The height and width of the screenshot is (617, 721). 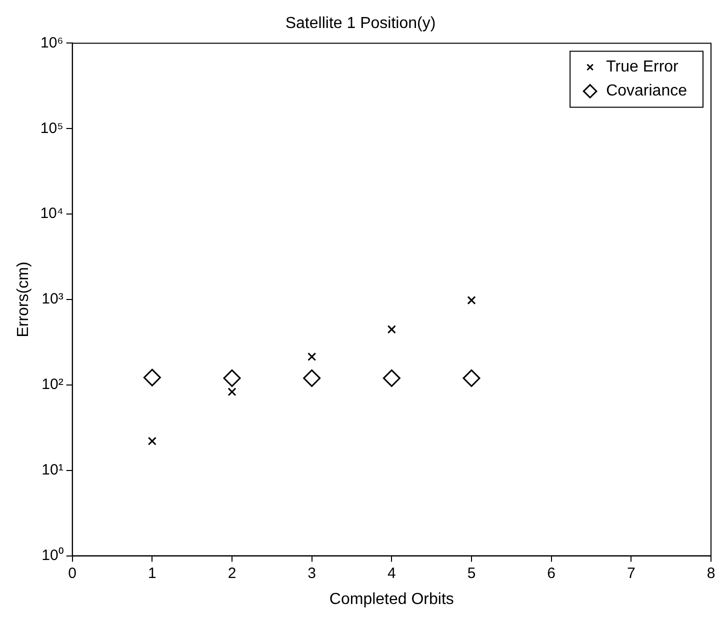 What do you see at coordinates (53, 385) in the screenshot?
I see `y-tick-label: 10²` at bounding box center [53, 385].